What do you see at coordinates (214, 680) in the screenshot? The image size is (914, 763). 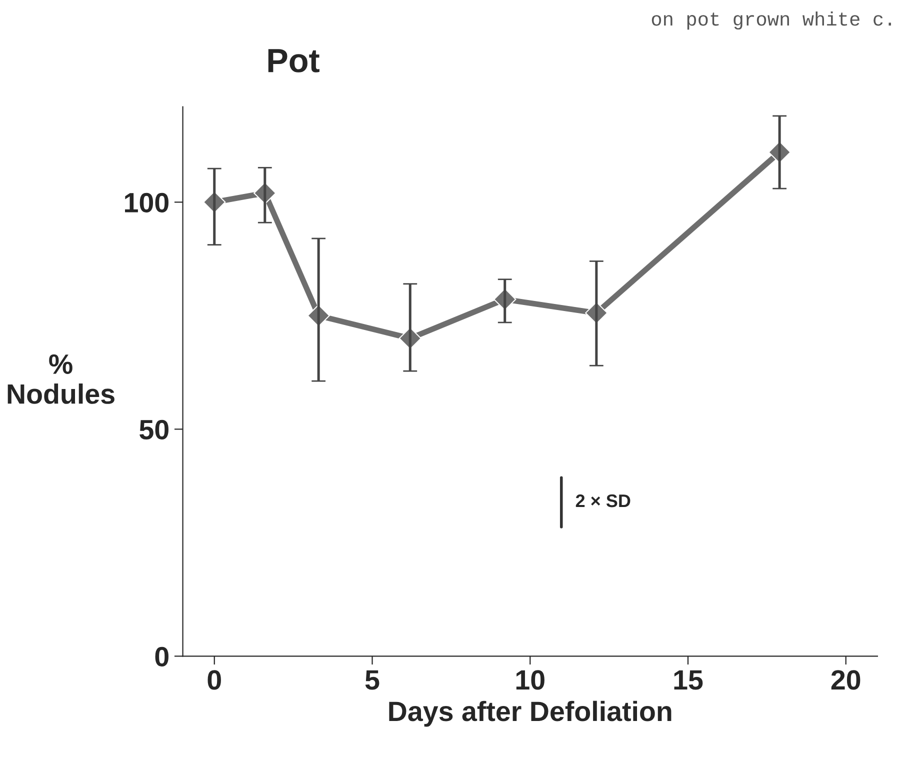 I see `x-tick-label: 0` at bounding box center [214, 680].